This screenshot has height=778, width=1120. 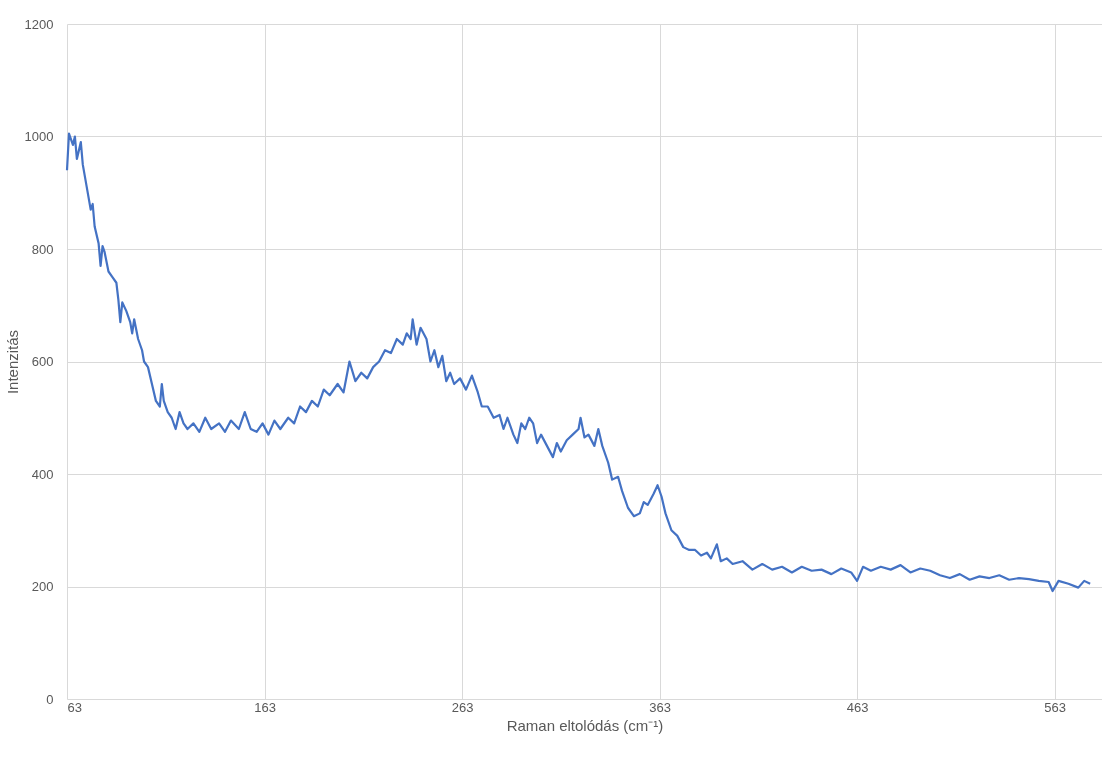 What do you see at coordinates (1055, 707) in the screenshot?
I see `x-tick-label: 563` at bounding box center [1055, 707].